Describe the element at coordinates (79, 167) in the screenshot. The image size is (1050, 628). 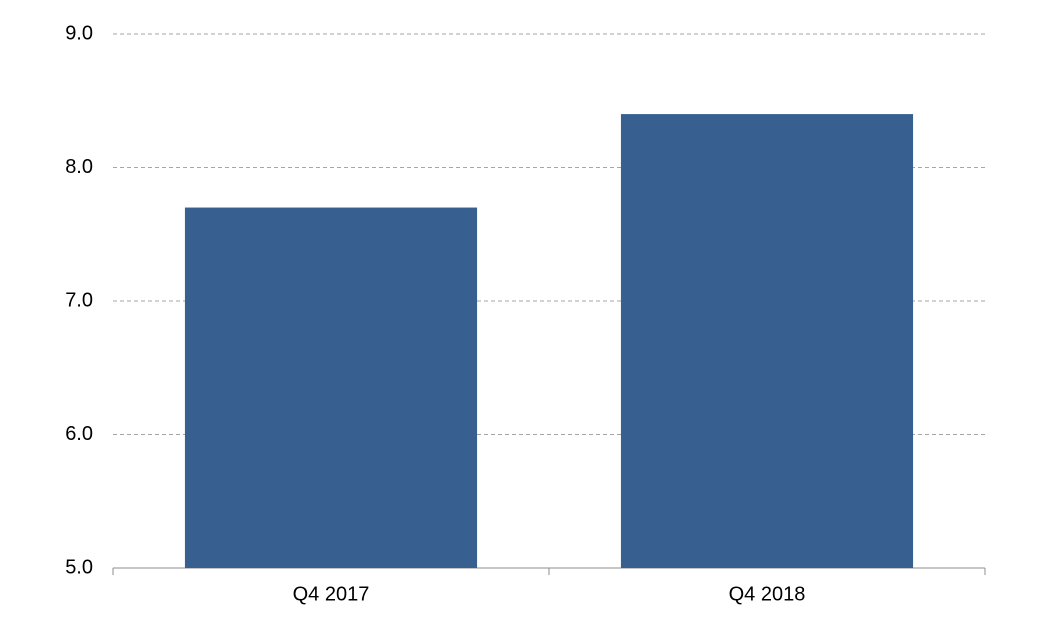
I see `y-tick-label: 8.0` at that location.